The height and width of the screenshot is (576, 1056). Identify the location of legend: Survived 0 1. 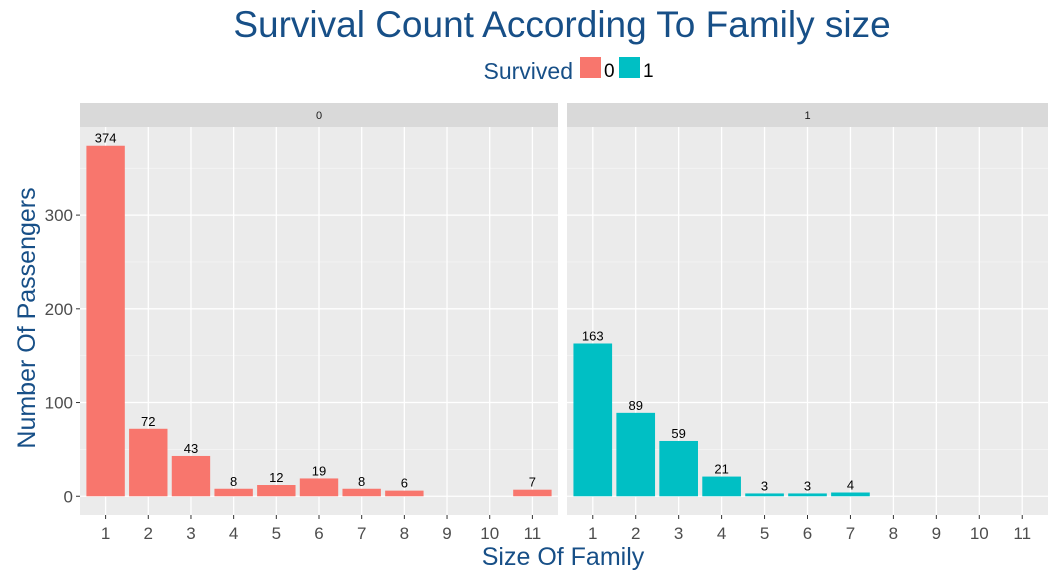
(569, 70).